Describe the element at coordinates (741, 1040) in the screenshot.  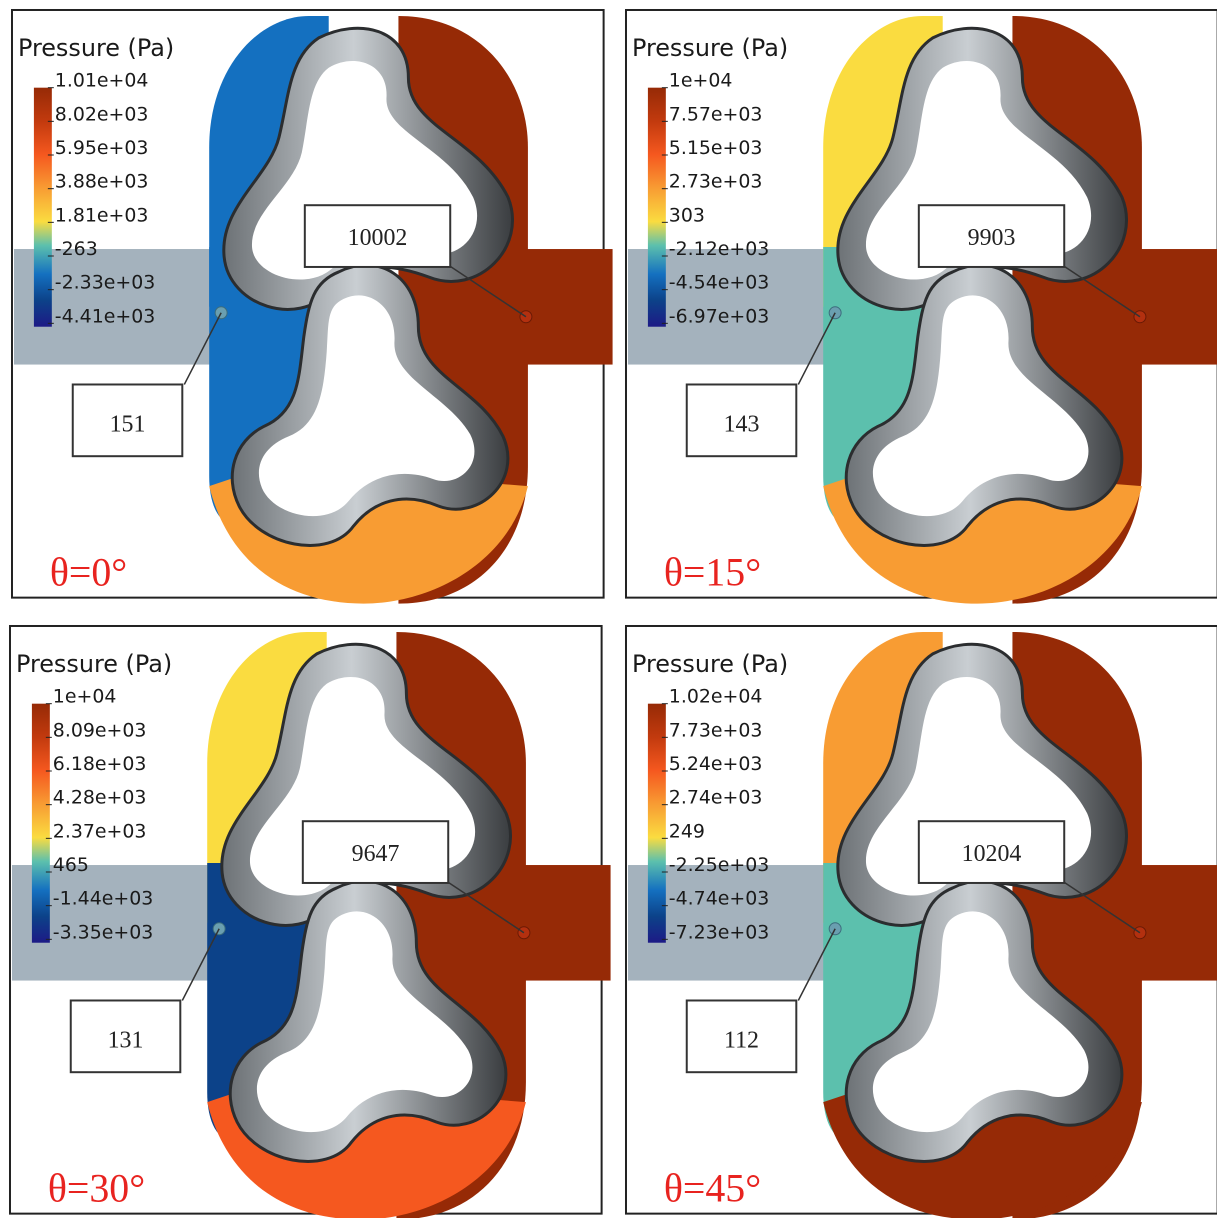
I see `left-probe-value: 112` at that location.